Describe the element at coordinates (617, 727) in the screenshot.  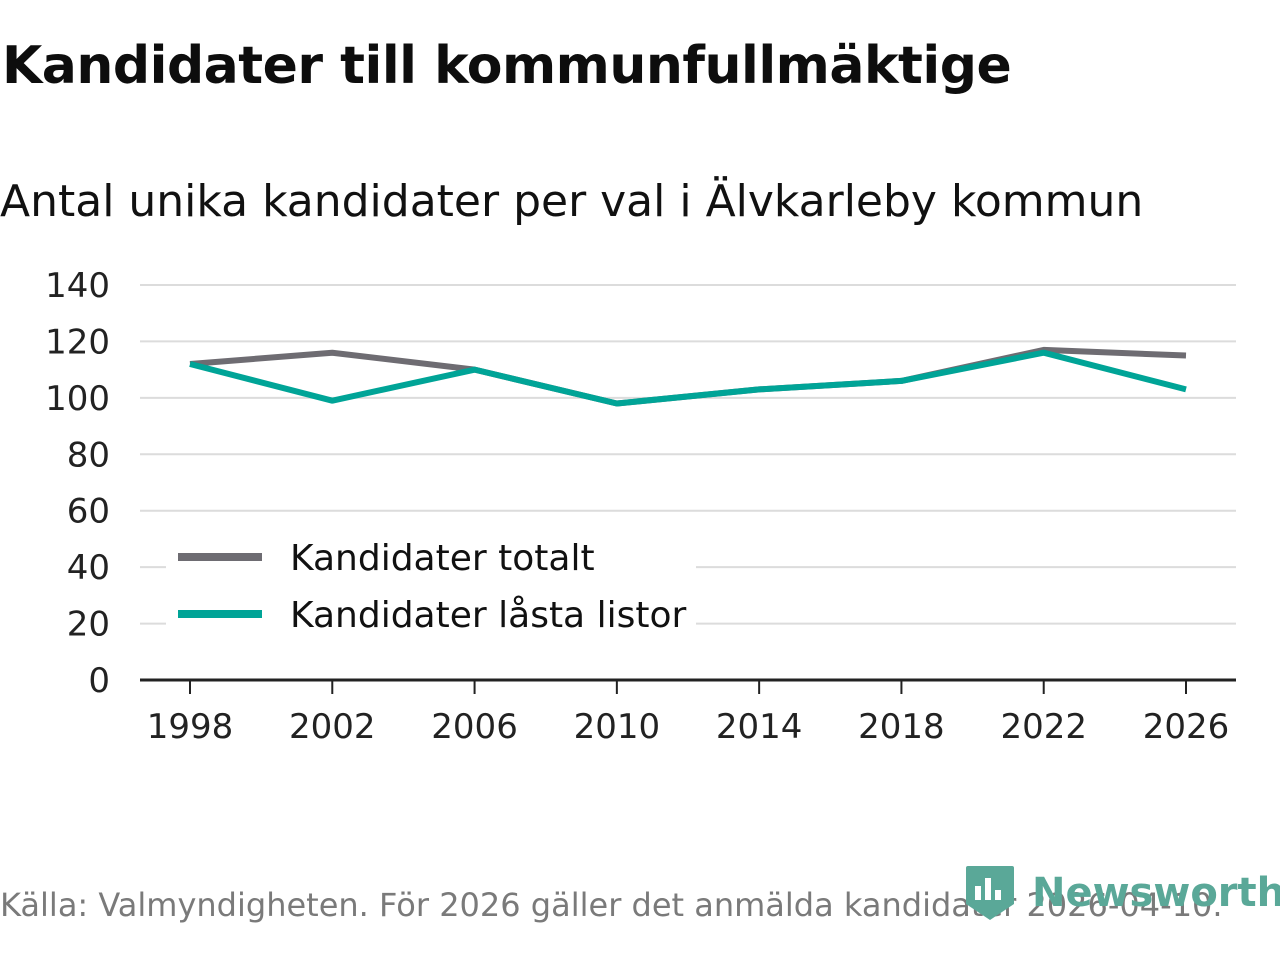
I see `x-tick-label: 2010` at that location.